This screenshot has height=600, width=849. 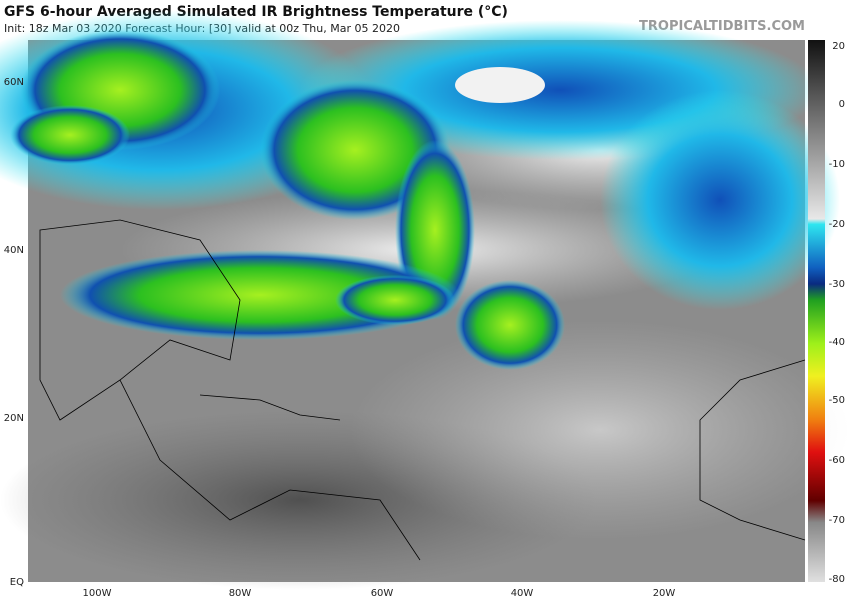 What do you see at coordinates (97, 593) in the screenshot?
I see `lon-label: 100W` at bounding box center [97, 593].